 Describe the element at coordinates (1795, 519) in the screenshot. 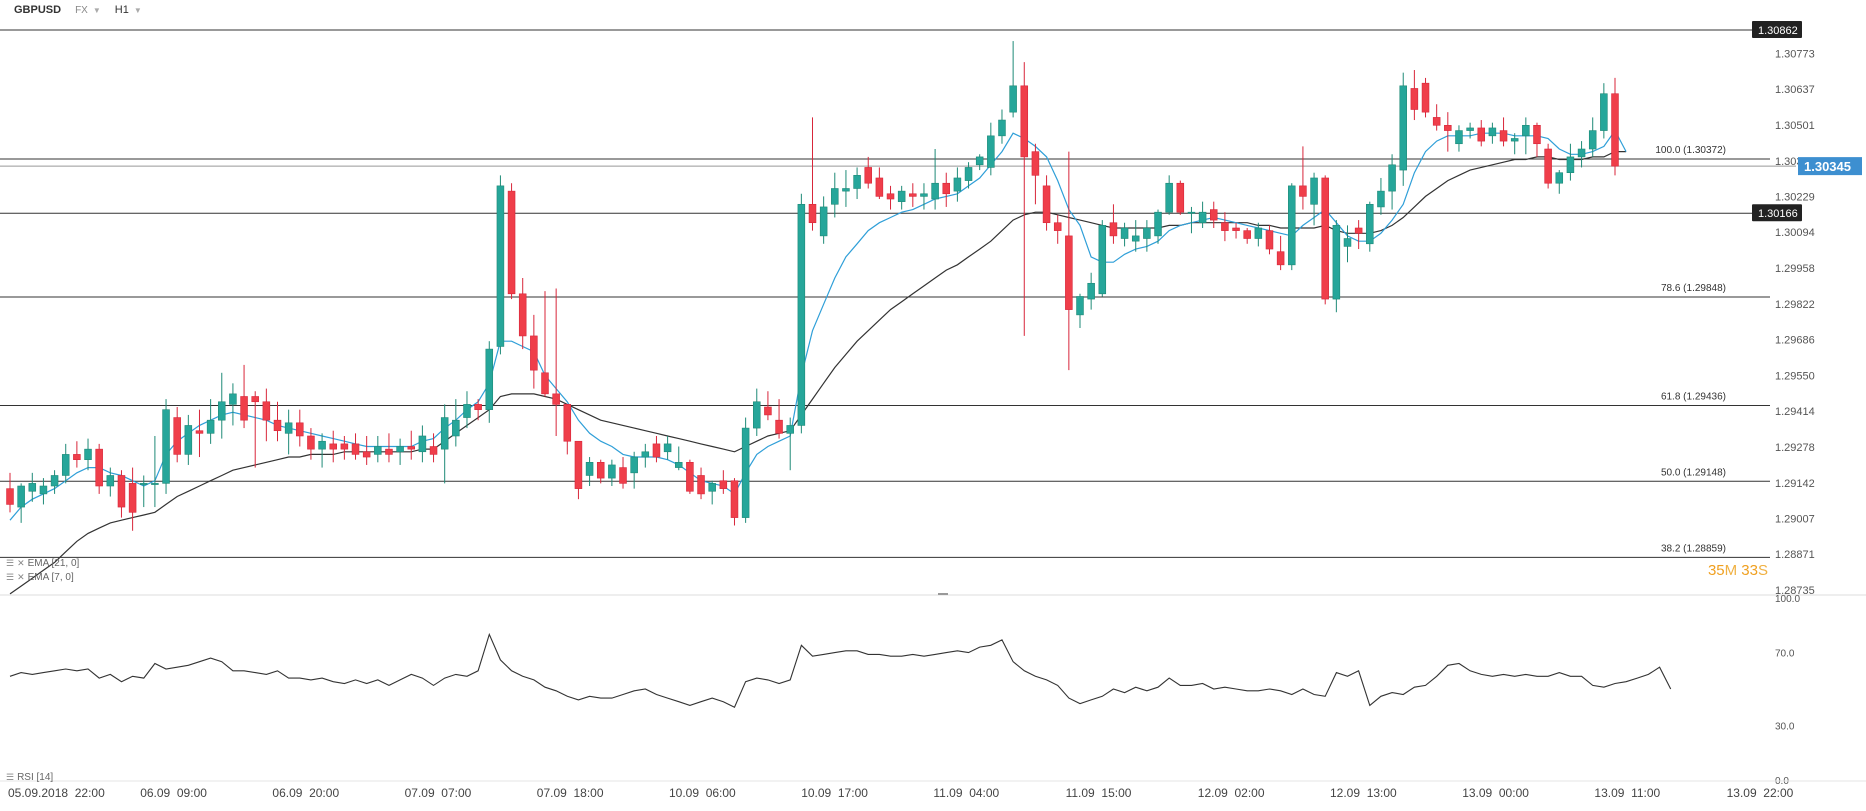

I see `price-axis-tick: 1.29007` at that location.